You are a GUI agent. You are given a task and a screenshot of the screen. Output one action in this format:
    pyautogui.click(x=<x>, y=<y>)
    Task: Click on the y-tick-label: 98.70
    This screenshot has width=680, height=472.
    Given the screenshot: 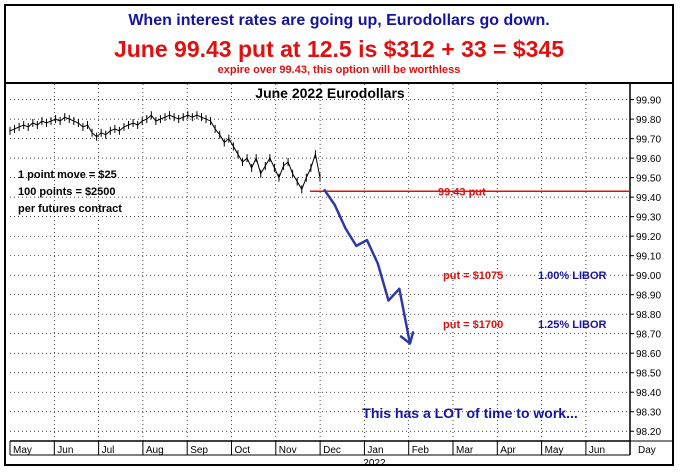 What is the action you would take?
    pyautogui.click(x=648, y=335)
    